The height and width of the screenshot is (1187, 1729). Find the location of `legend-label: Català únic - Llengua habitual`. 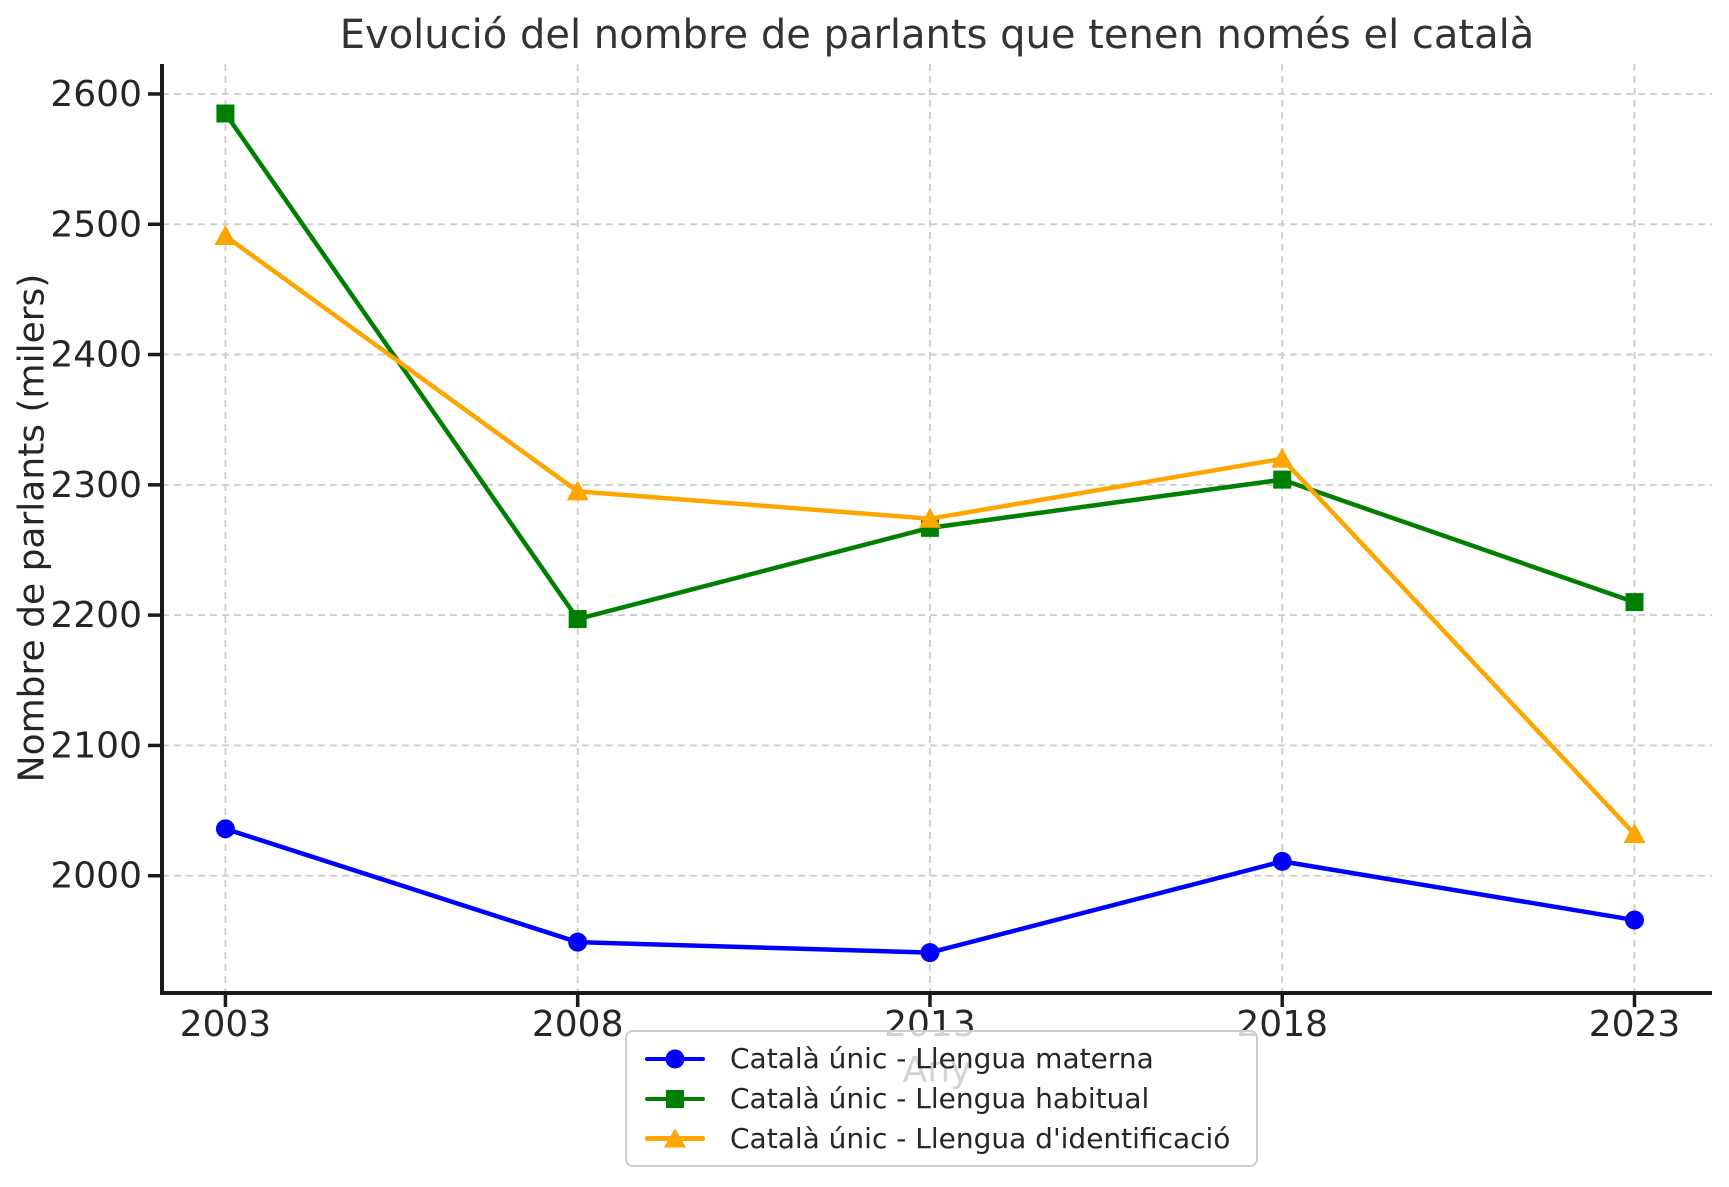

legend-label: Català únic - Llengua habitual is located at coordinates (940, 1098).